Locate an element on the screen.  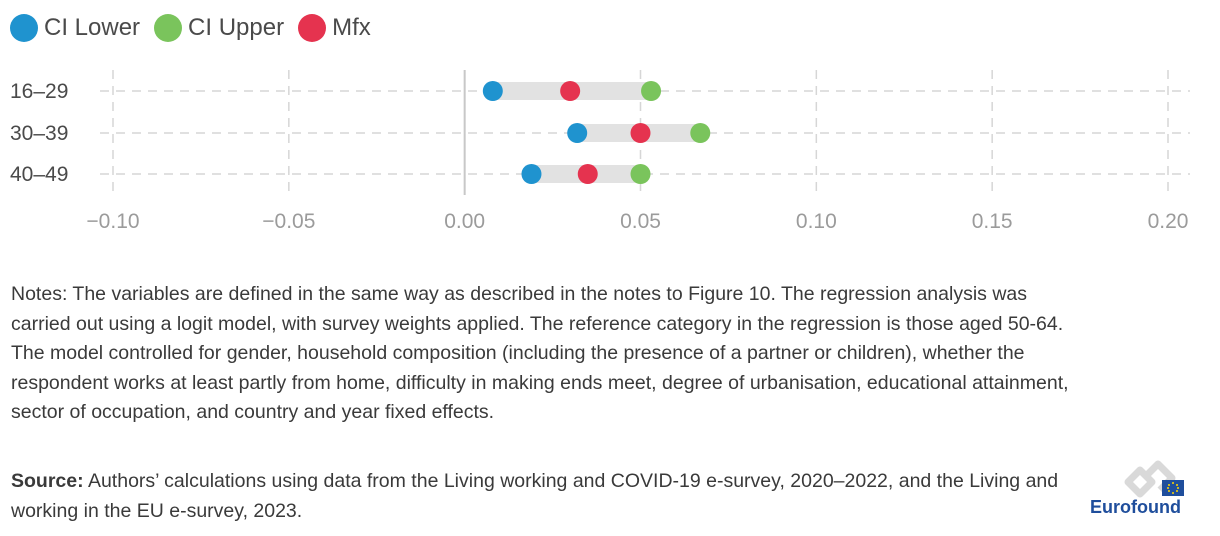
x-tick-label: 0.05 is located at coordinates (640, 221).